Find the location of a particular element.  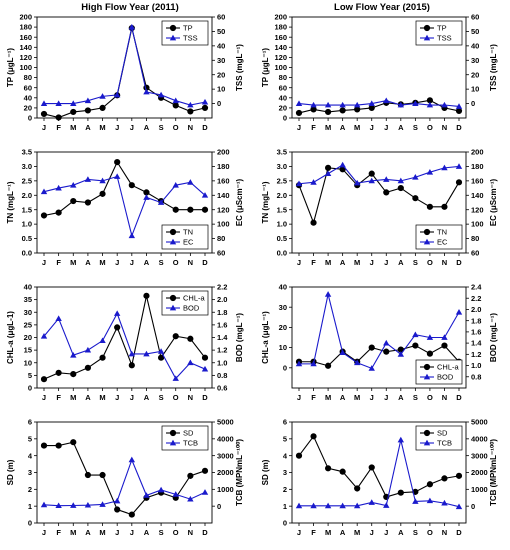

left-tick-label: 80 is located at coordinates (283, 77).